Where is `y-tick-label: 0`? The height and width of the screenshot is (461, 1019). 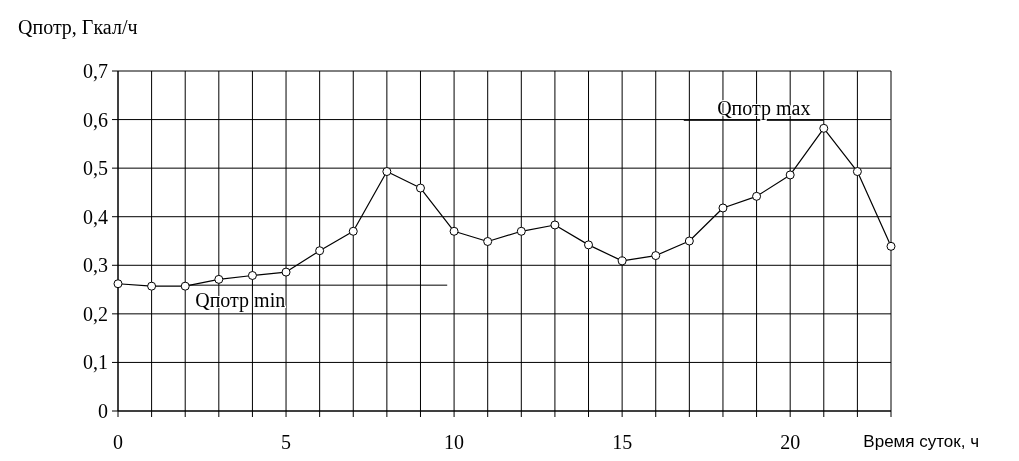
y-tick-label: 0 is located at coordinates (103, 411).